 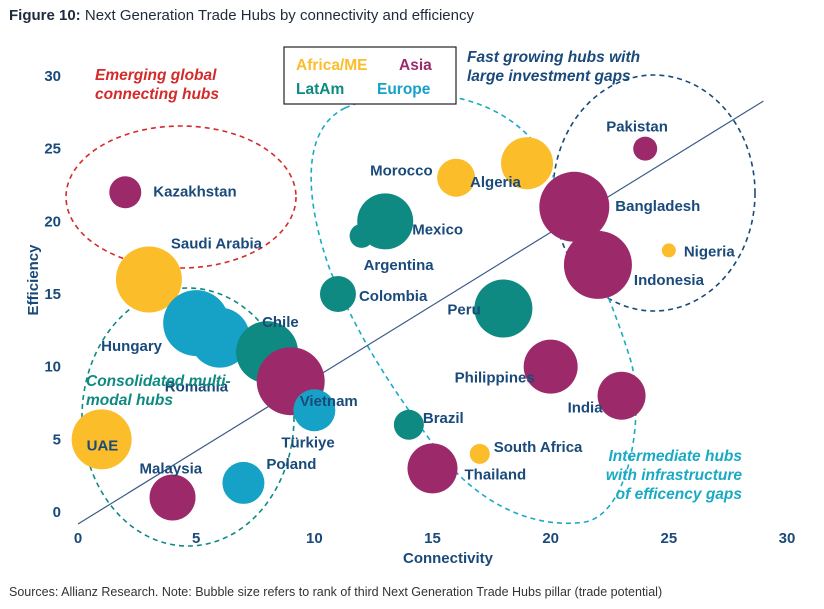 What do you see at coordinates (57, 439) in the screenshot?
I see `y-tick-label: 5` at bounding box center [57, 439].